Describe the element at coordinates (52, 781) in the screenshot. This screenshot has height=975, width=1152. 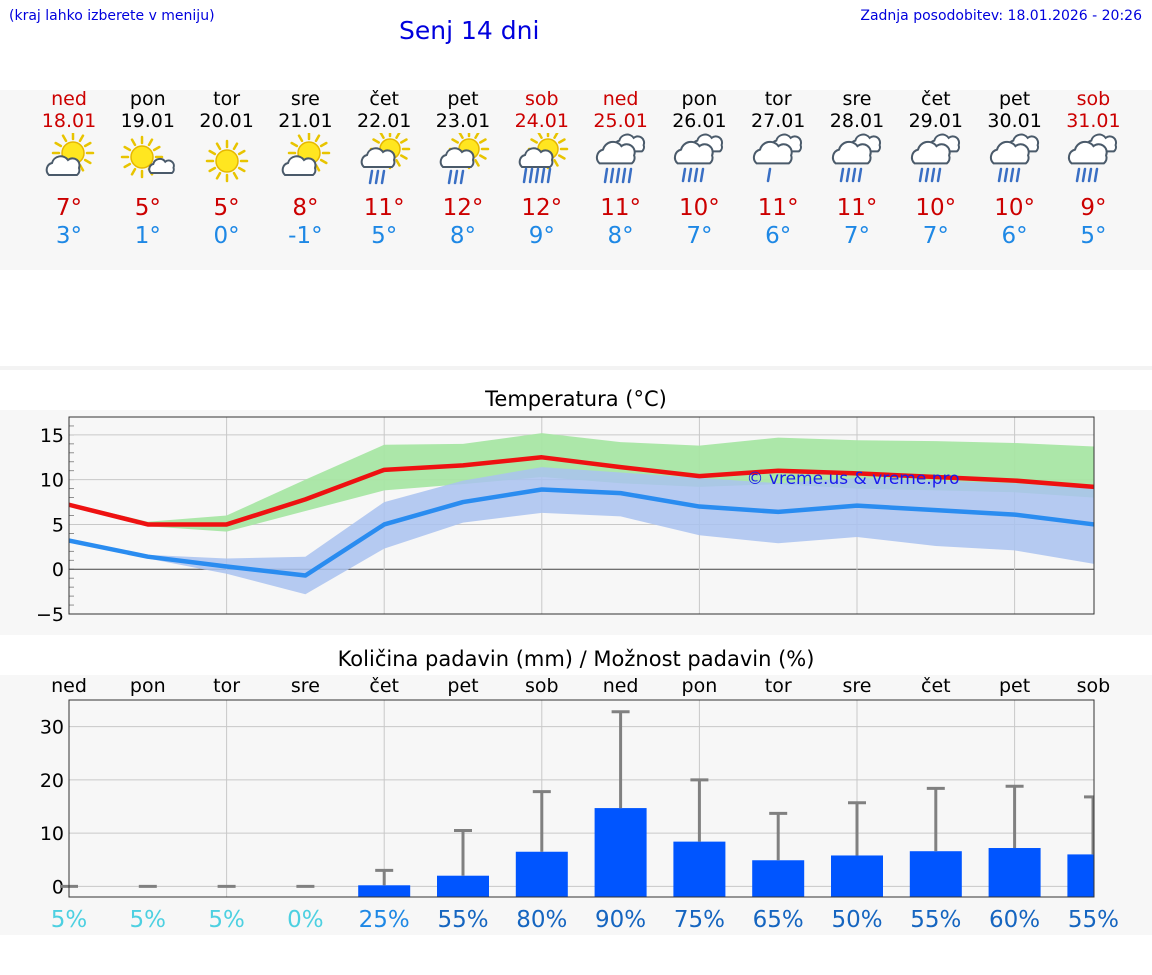
I see `y-tick-label: 20` at that location.